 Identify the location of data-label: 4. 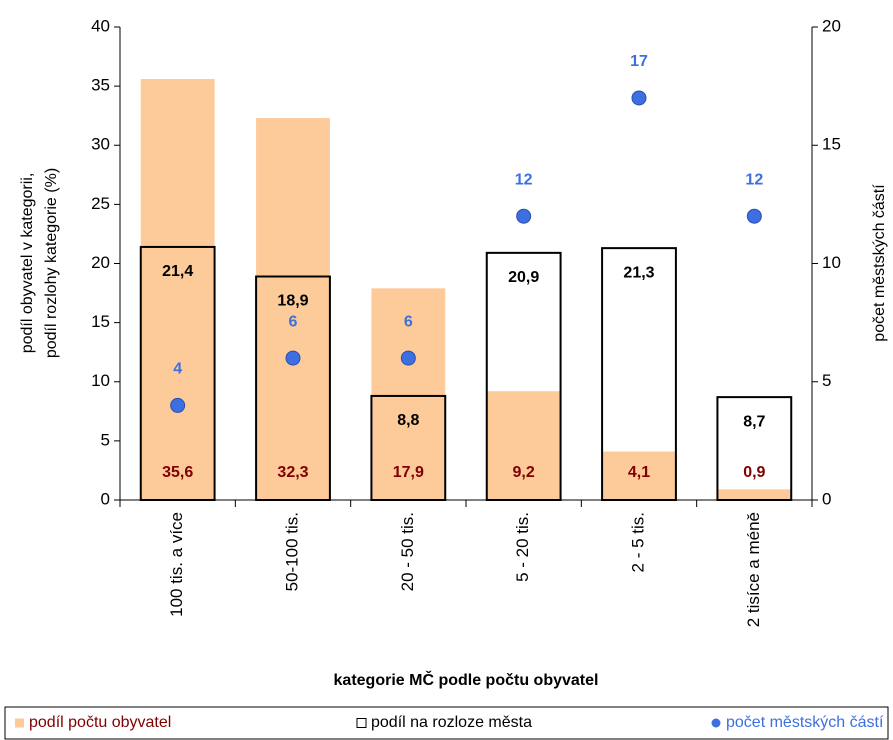
(177, 369).